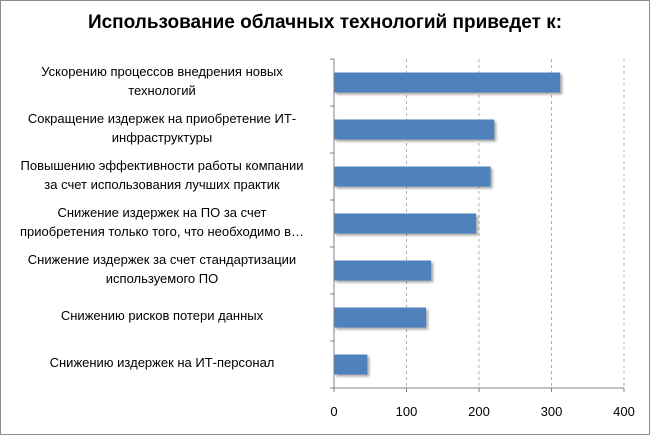  What do you see at coordinates (407, 411) in the screenshot?
I see `x-tick-label: 100` at bounding box center [407, 411].